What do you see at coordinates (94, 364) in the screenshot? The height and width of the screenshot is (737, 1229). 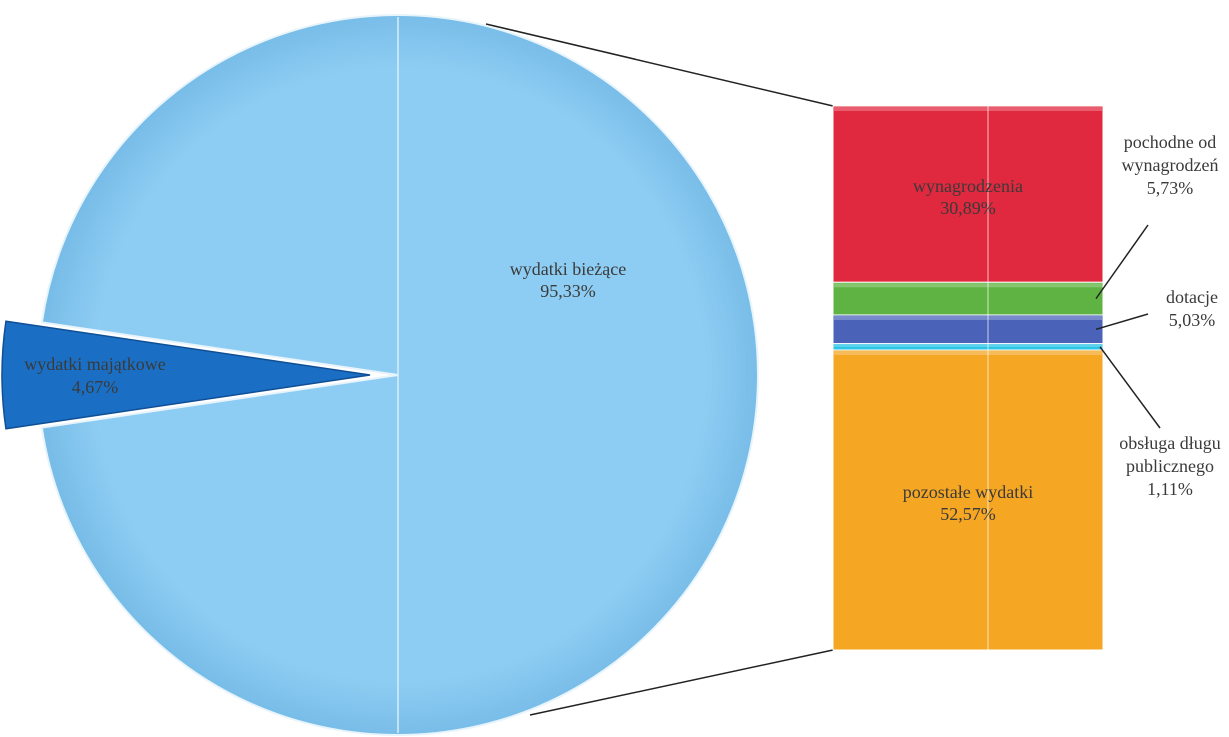 I see `label-wydatki-majatkowe-name: wydatki majątkowe` at bounding box center [94, 364].